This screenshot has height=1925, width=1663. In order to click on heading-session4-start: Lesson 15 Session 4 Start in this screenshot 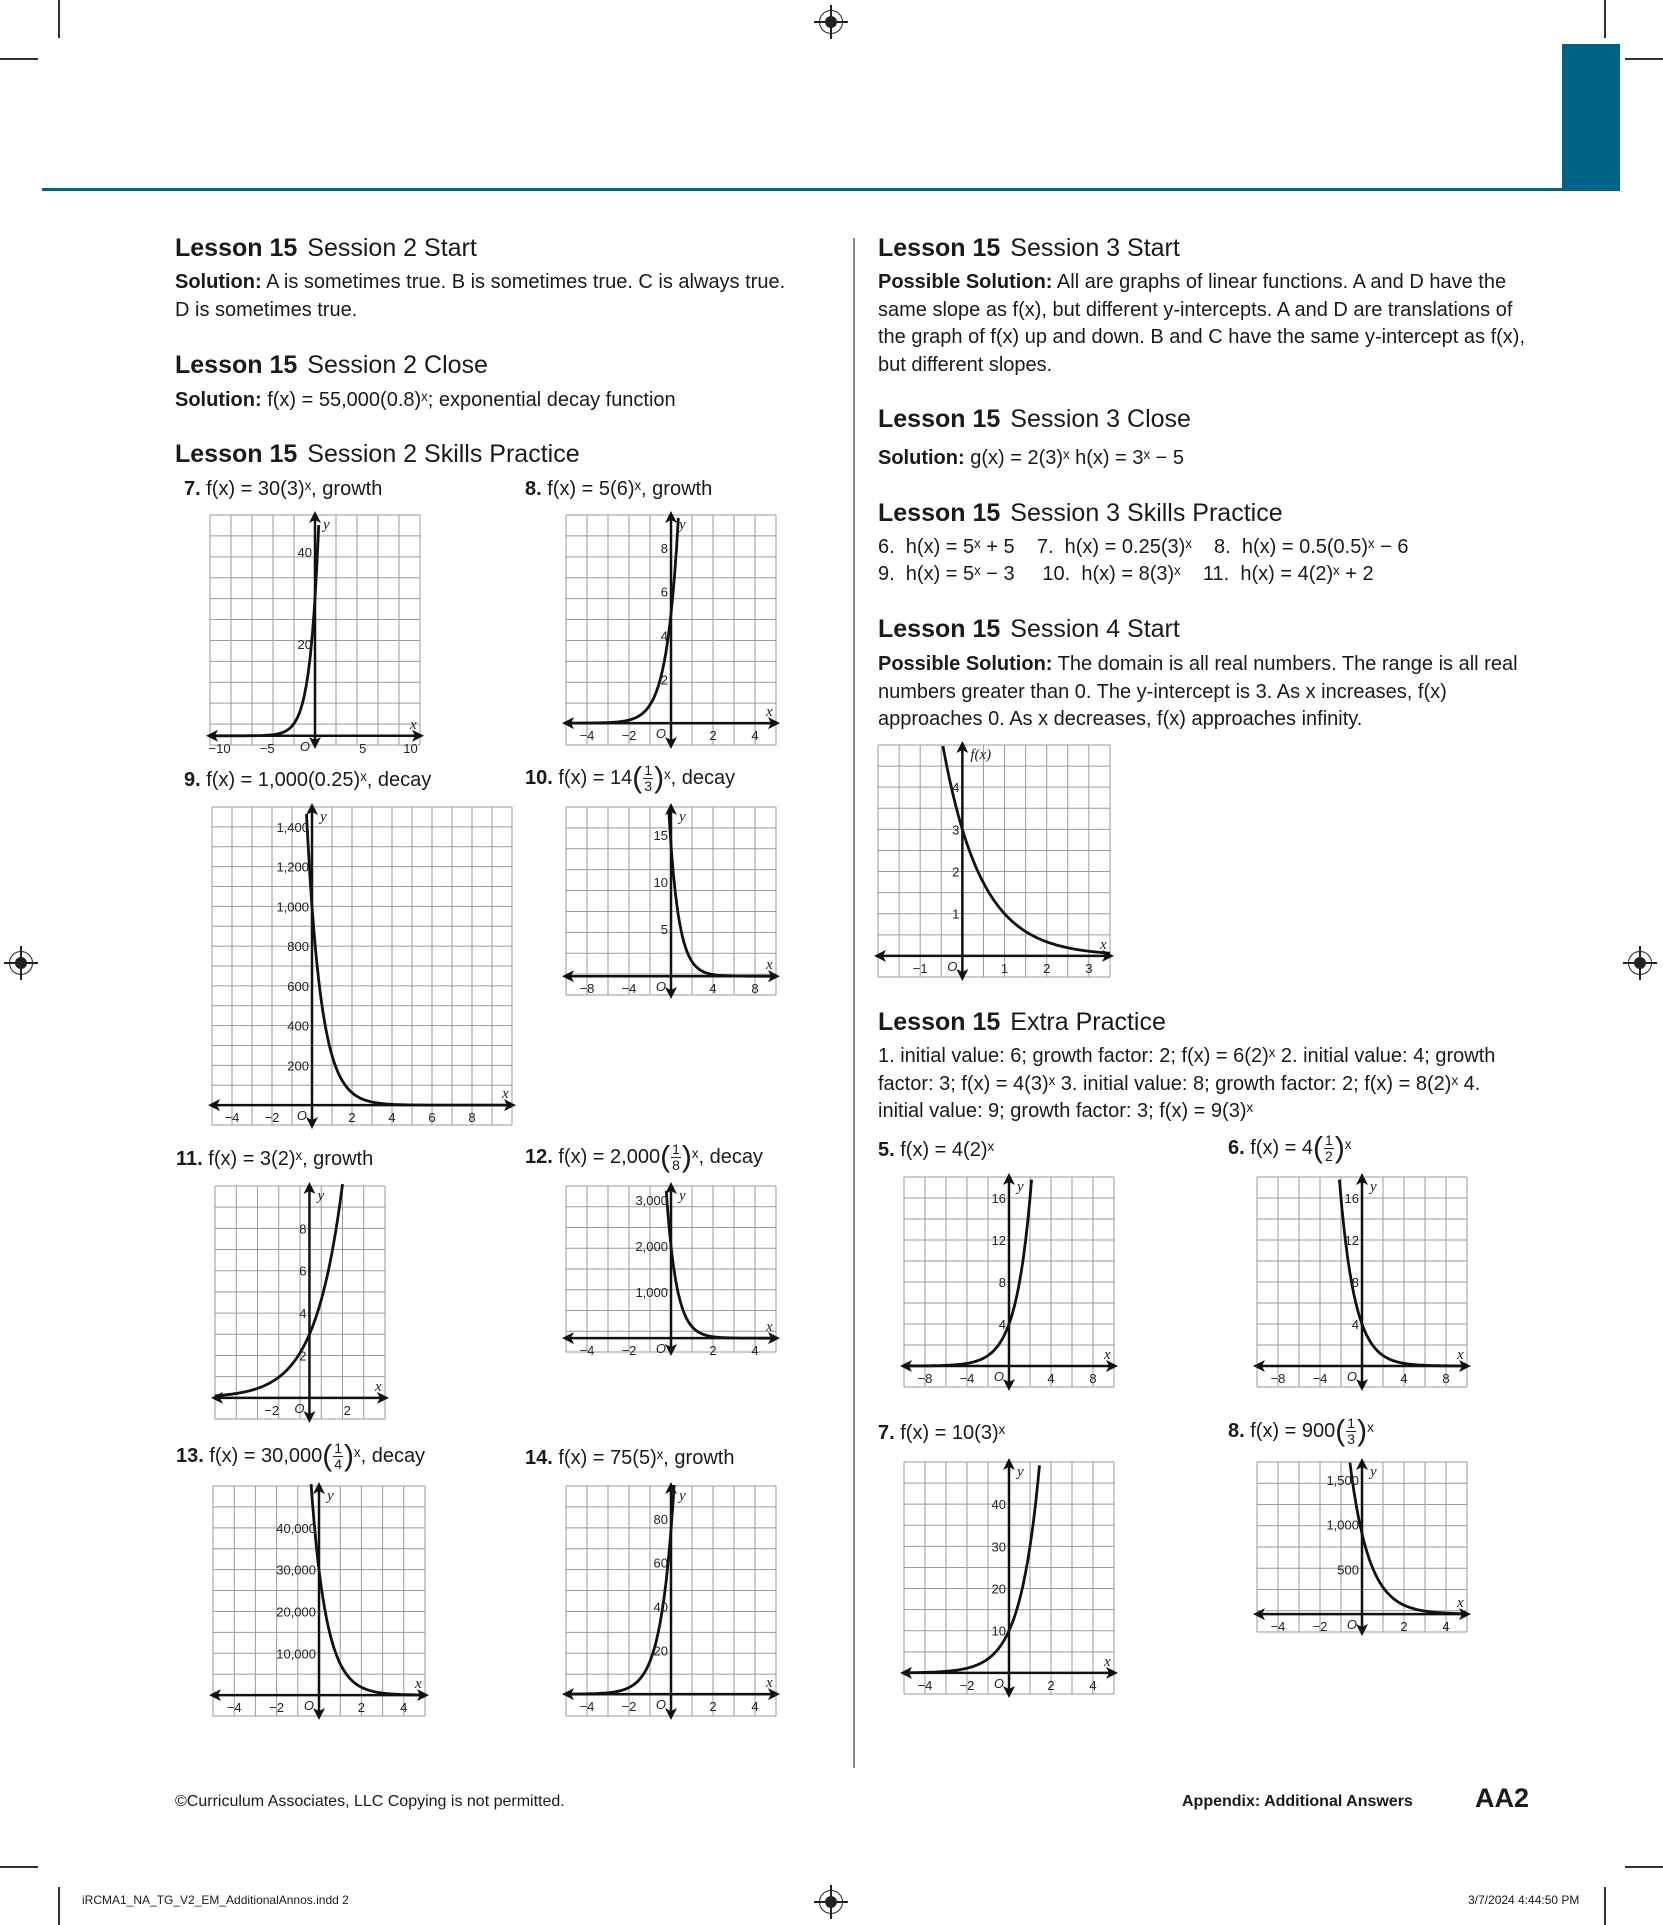, I will do `click(1029, 629)`.